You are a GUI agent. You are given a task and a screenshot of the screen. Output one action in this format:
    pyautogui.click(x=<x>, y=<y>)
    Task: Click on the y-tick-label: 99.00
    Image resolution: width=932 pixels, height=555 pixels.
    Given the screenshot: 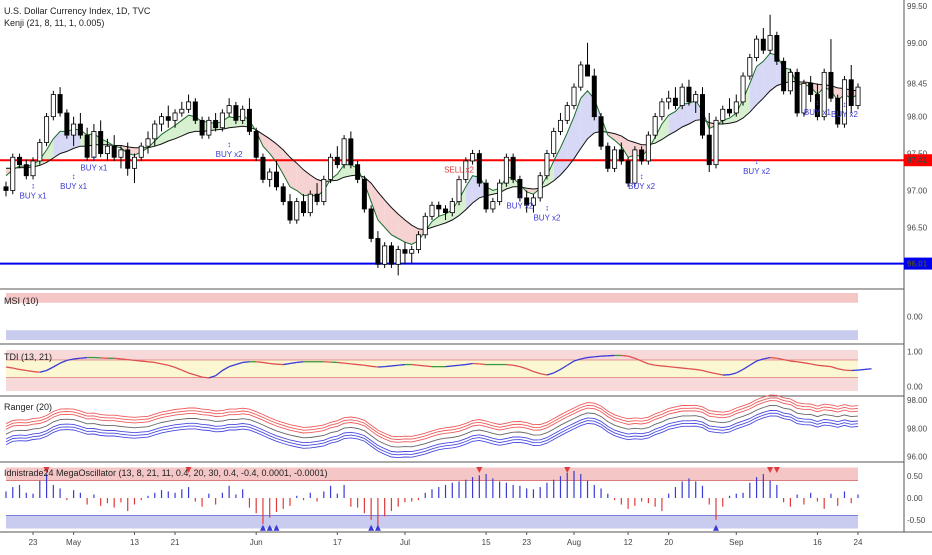 What is the action you would take?
    pyautogui.click(x=917, y=43)
    